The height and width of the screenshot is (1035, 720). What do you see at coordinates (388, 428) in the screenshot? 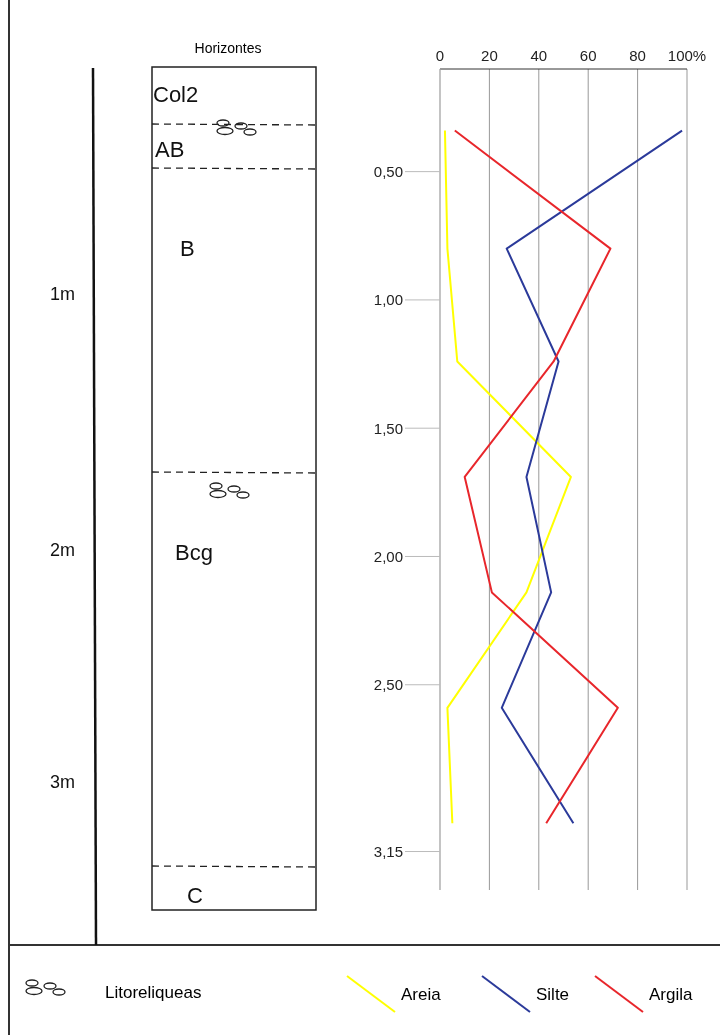
I see `y-tick-label: 1,50` at bounding box center [388, 428].